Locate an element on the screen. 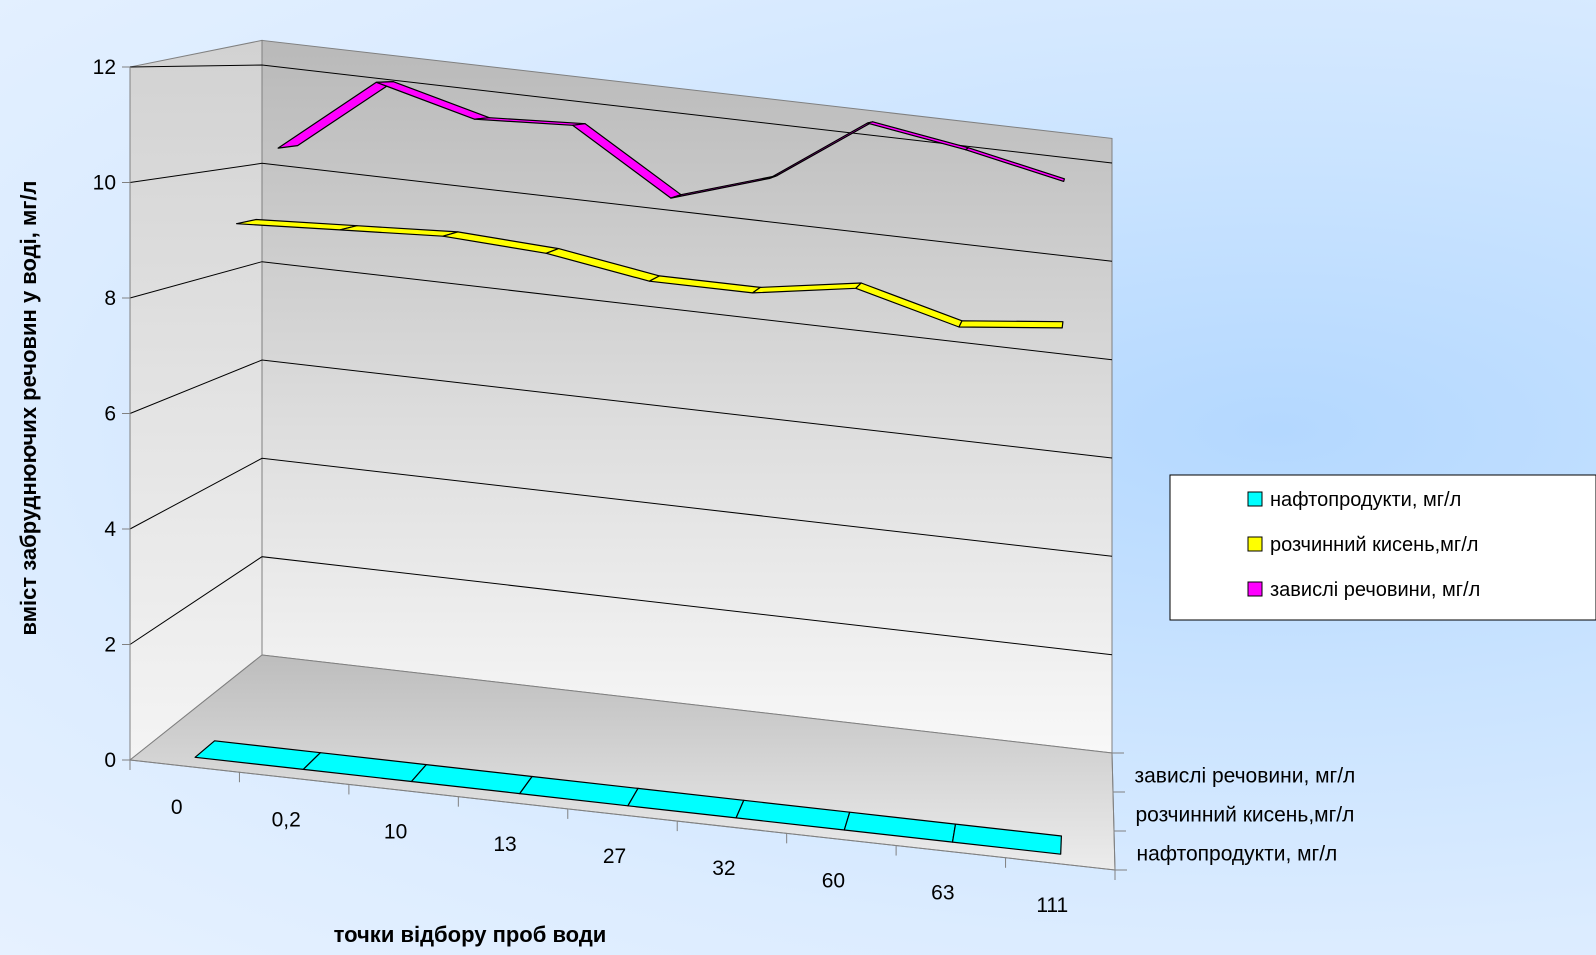 The image size is (1596, 955). depth-axis is located at coordinates (1113, 811).